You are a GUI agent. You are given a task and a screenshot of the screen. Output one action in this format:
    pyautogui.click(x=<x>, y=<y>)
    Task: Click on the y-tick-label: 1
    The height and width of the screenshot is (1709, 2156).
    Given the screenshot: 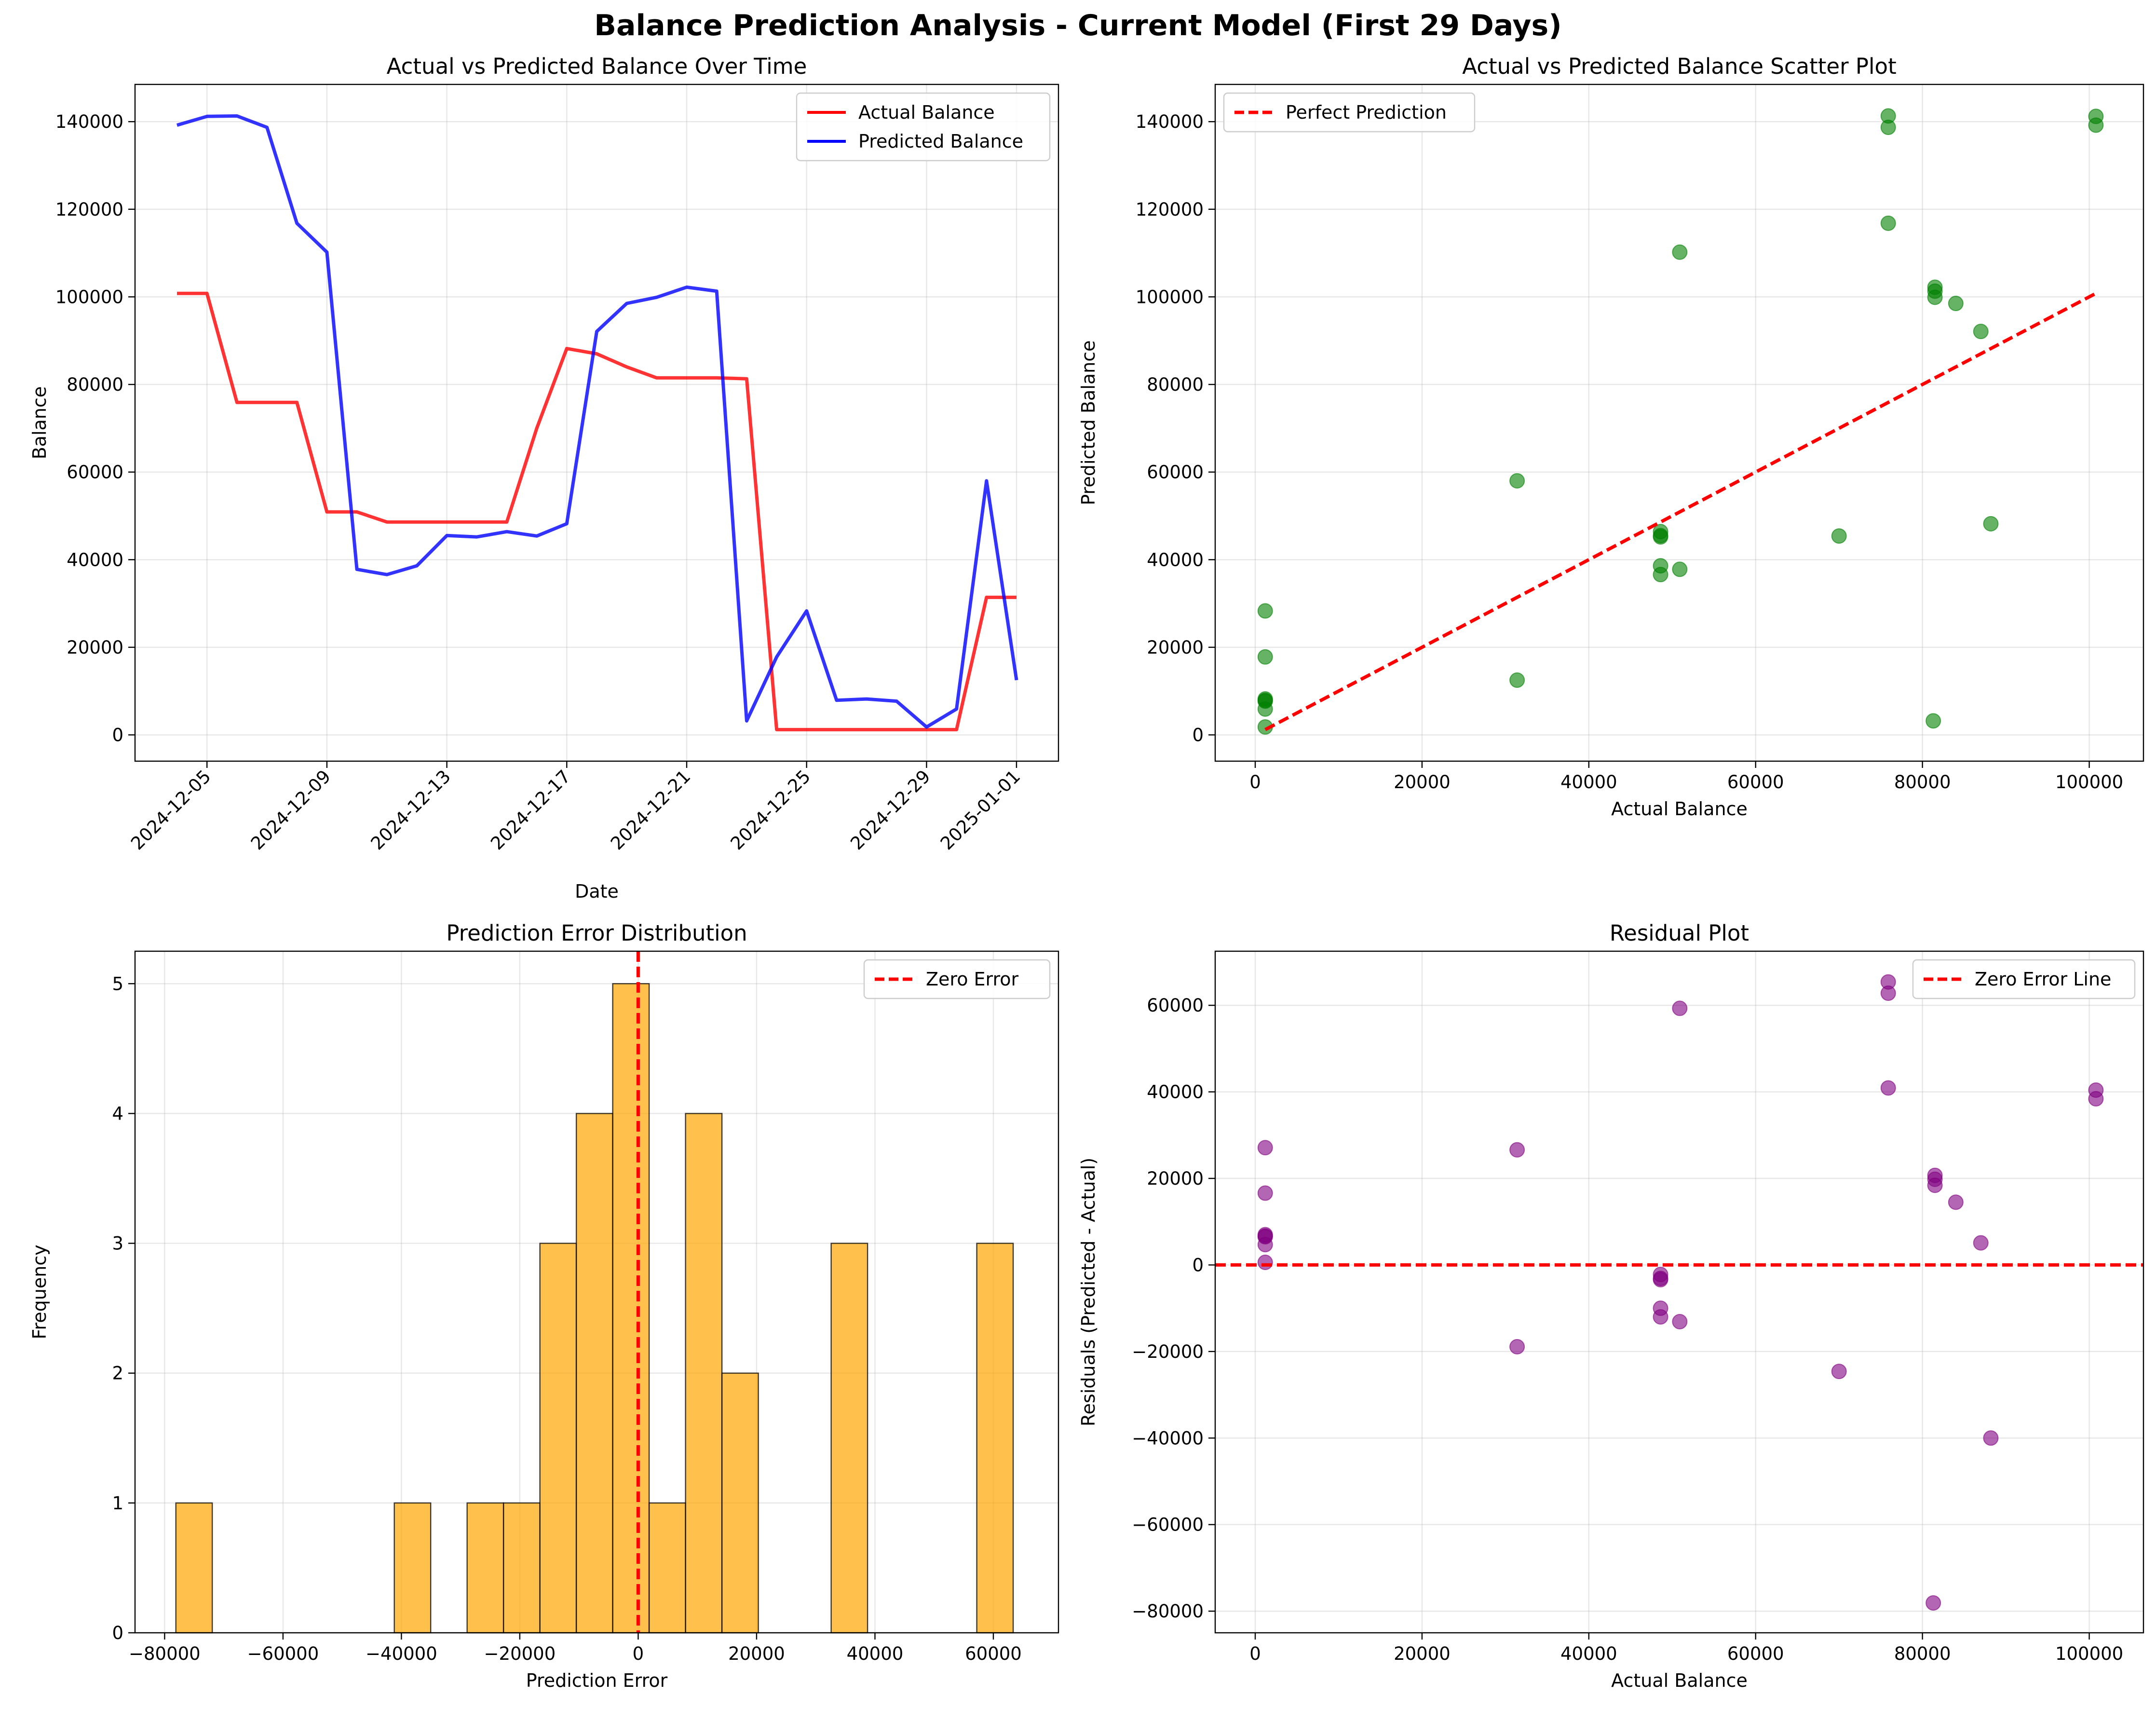 What is the action you would take?
    pyautogui.click(x=118, y=1503)
    